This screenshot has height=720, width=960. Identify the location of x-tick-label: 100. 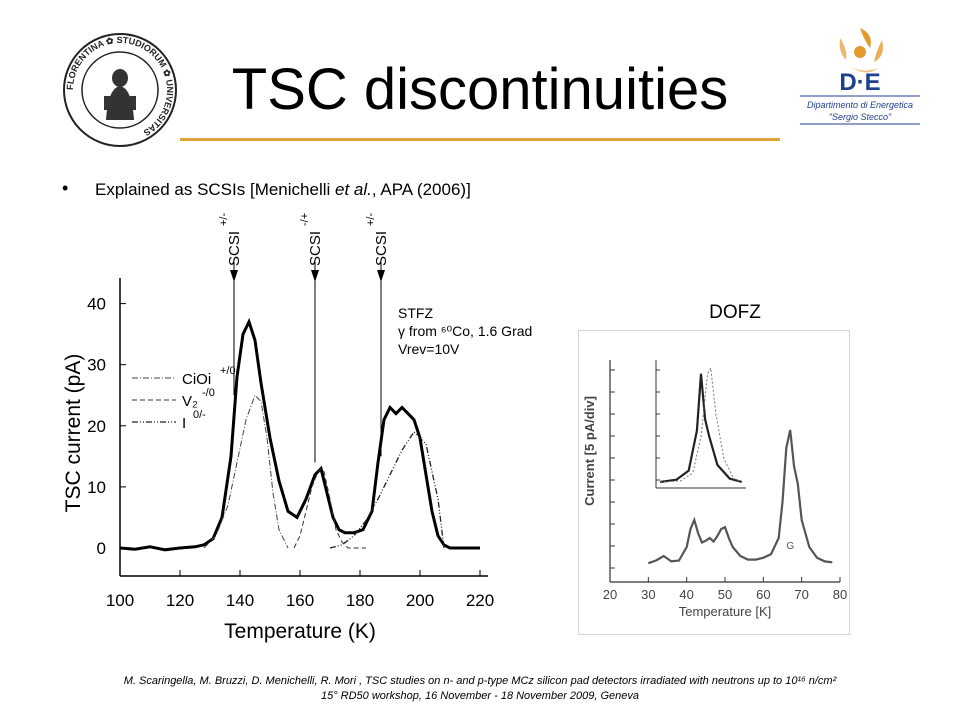
(120, 600).